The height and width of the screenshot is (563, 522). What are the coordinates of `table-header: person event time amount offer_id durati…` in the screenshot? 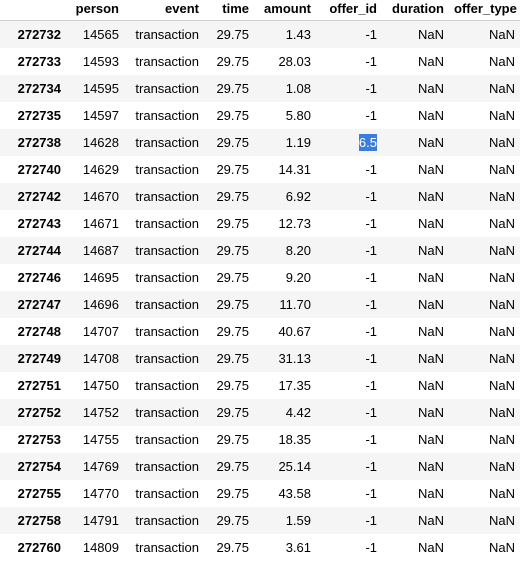 It's located at (260, 10).